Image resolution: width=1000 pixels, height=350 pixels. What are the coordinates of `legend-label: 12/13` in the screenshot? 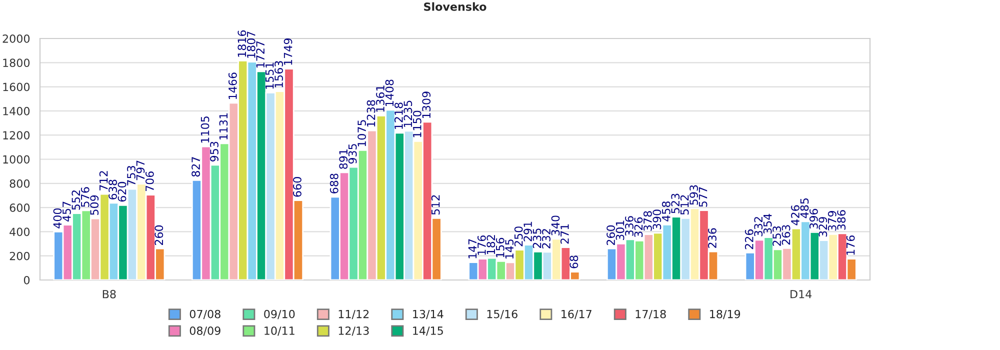 It's located at (353, 331).